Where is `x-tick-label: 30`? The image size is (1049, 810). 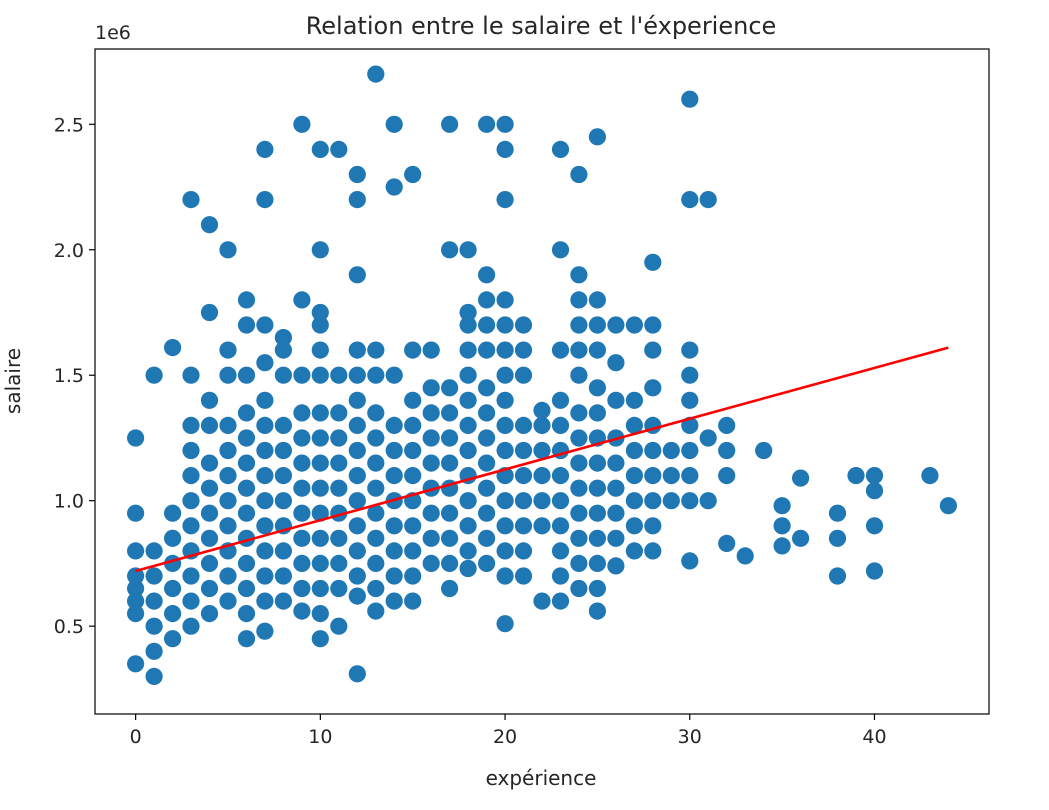
x-tick-label: 30 is located at coordinates (690, 737).